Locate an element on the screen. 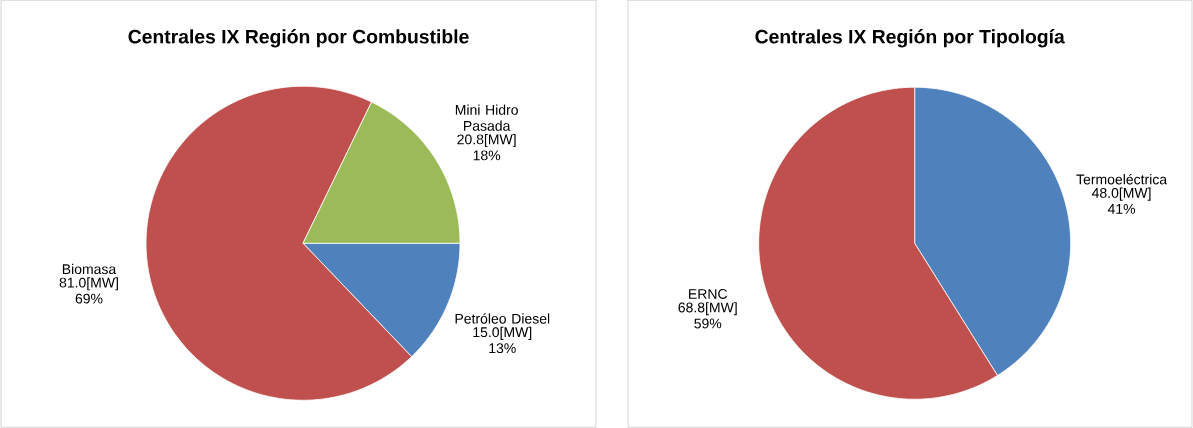  slice-label: ERNC is located at coordinates (708, 293).